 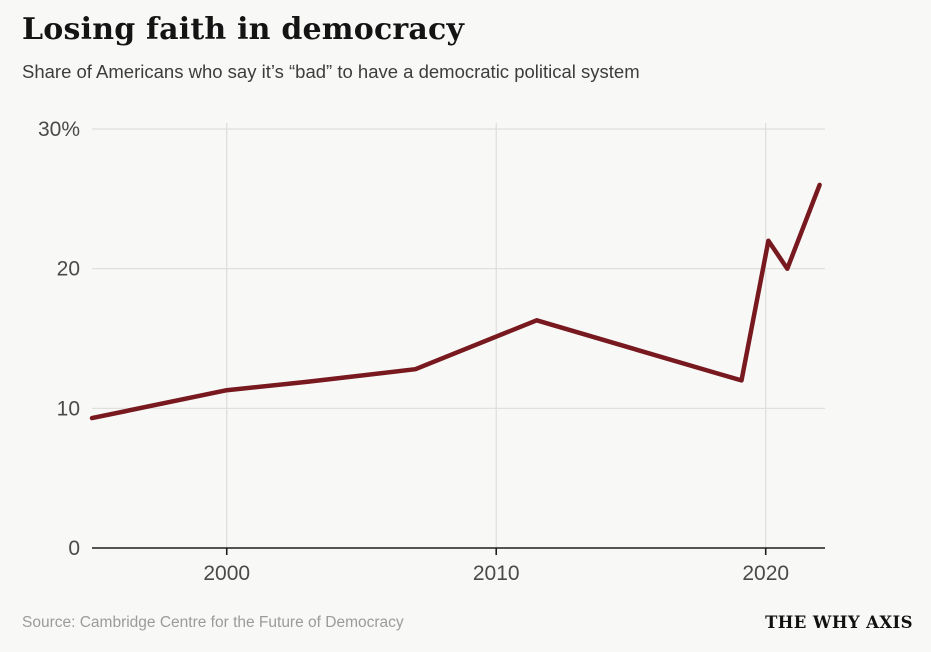 I want to click on y-tick-label: 10, so click(x=68, y=408).